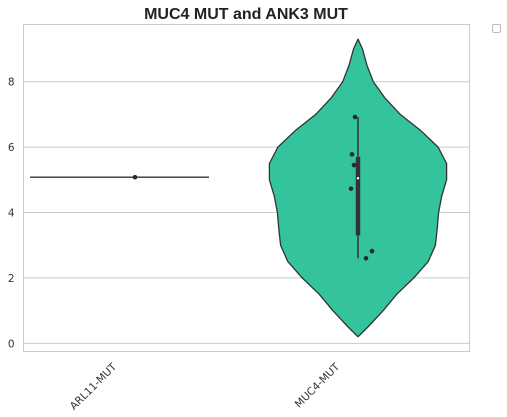  What do you see at coordinates (205, 387) in the screenshot?
I see `x-tick-labels: ARL11-MUT MUC4-MUT` at bounding box center [205, 387].